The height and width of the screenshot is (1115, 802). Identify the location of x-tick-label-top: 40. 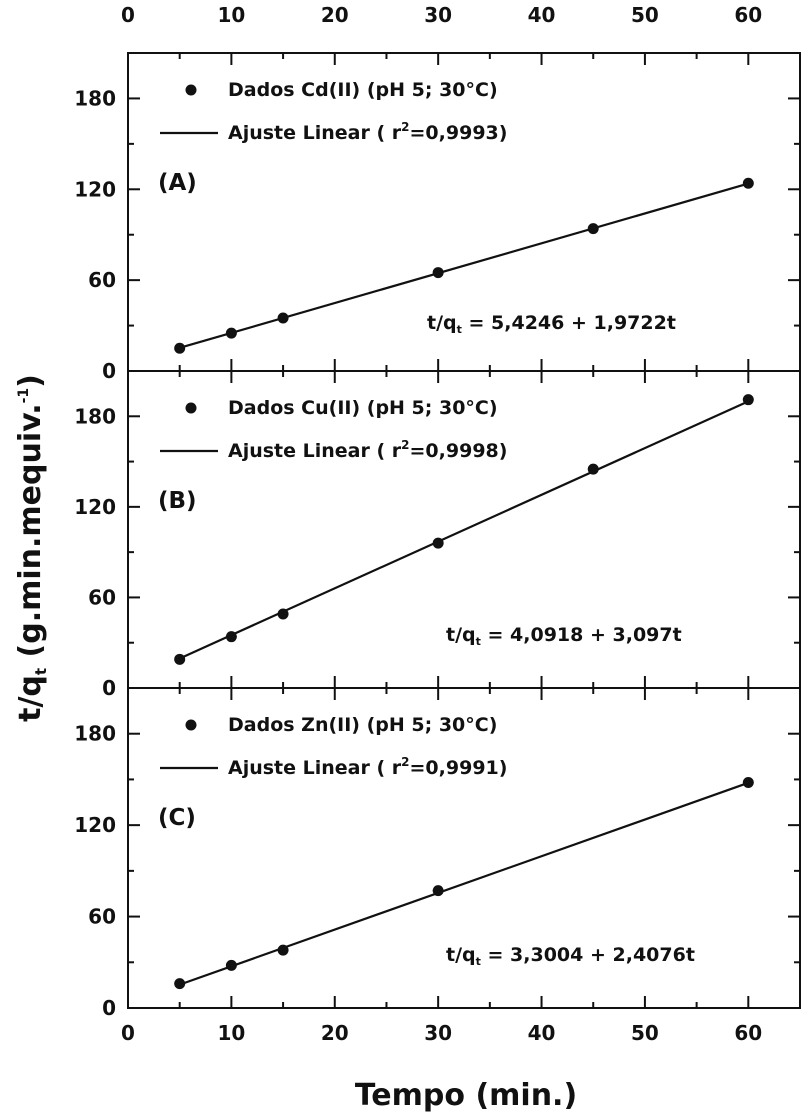
(542, 15).